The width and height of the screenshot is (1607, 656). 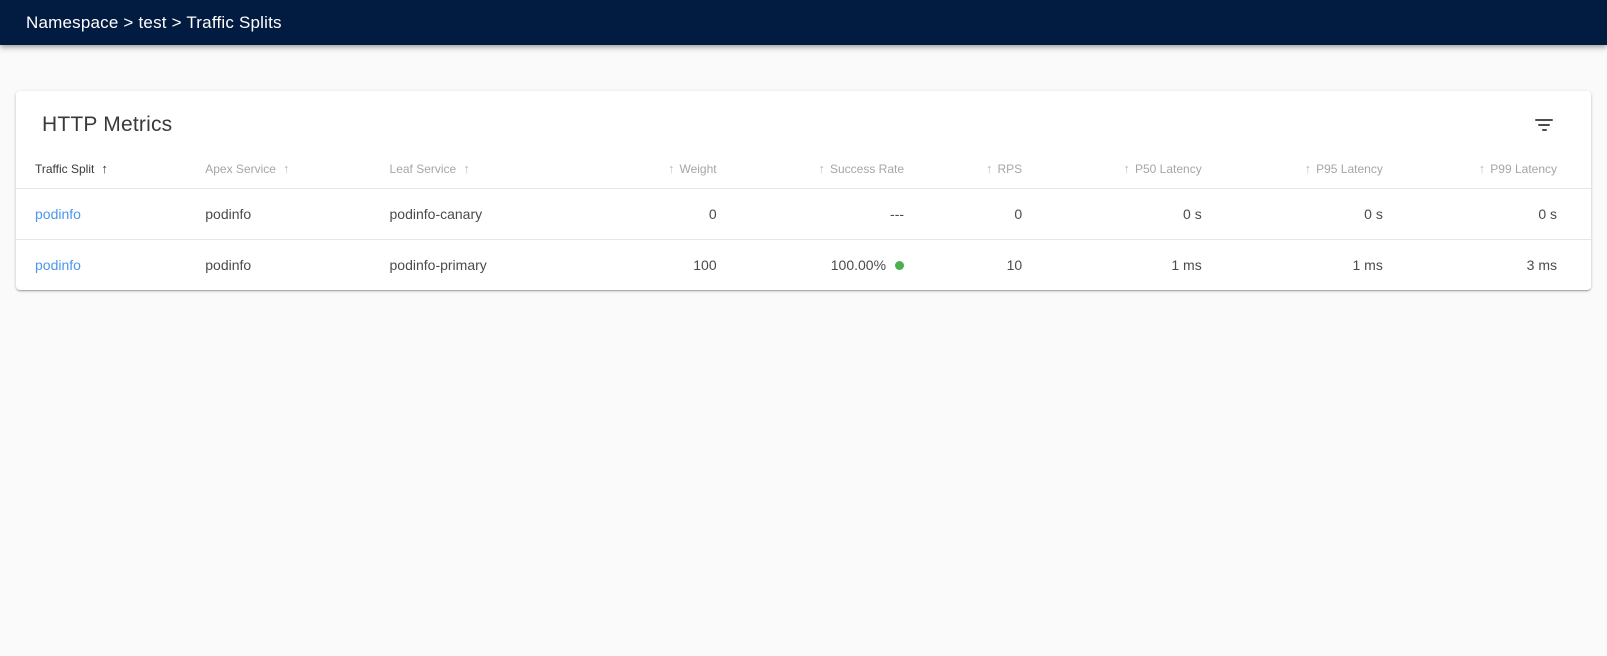 I want to click on filter-list-icon, so click(x=1544, y=125).